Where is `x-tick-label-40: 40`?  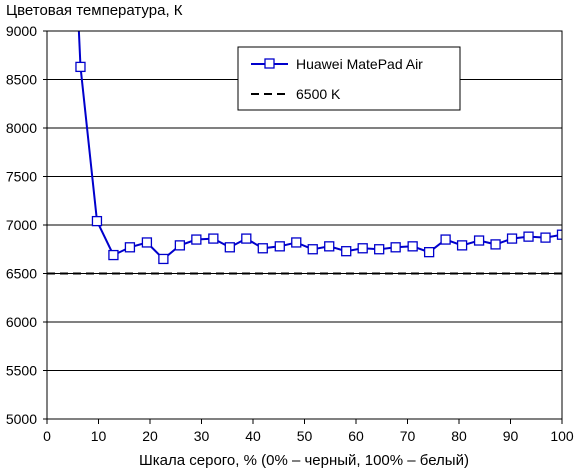
x-tick-label-40: 40 is located at coordinates (253, 436).